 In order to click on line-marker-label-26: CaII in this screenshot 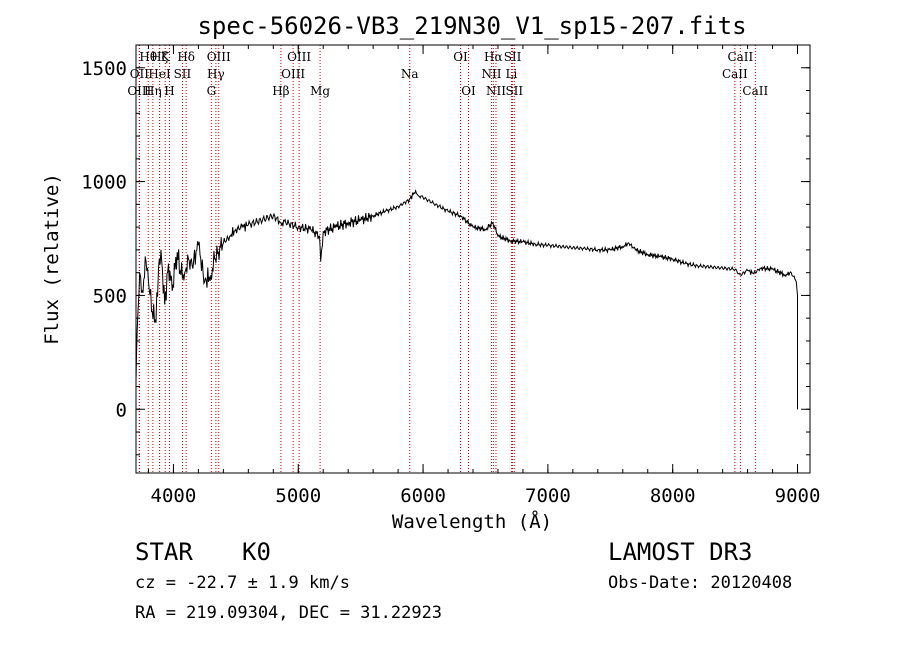, I will do `click(740, 57)`.